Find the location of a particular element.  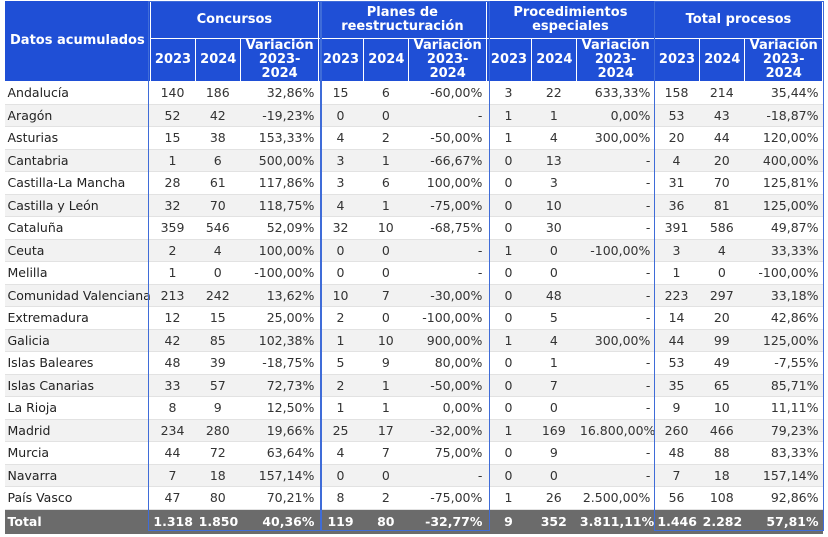

variation-cell: 25,00% is located at coordinates (279, 318).